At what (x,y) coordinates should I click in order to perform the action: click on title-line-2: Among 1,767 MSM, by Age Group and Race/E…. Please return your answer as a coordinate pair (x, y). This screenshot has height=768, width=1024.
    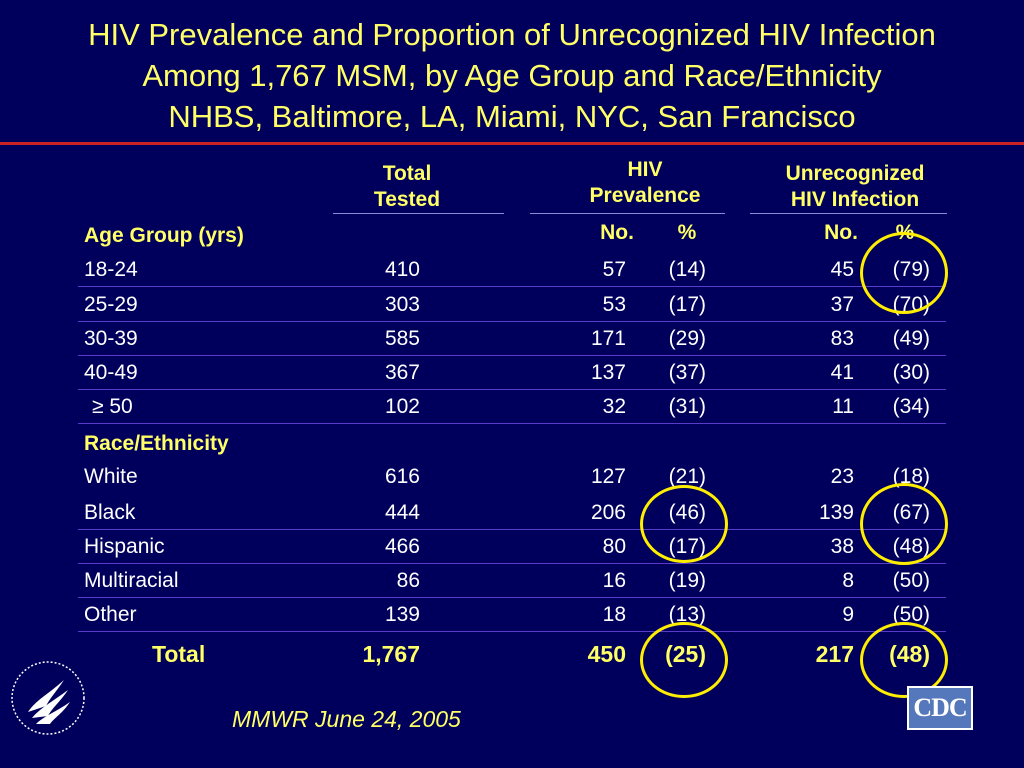
    Looking at the image, I should click on (512, 75).